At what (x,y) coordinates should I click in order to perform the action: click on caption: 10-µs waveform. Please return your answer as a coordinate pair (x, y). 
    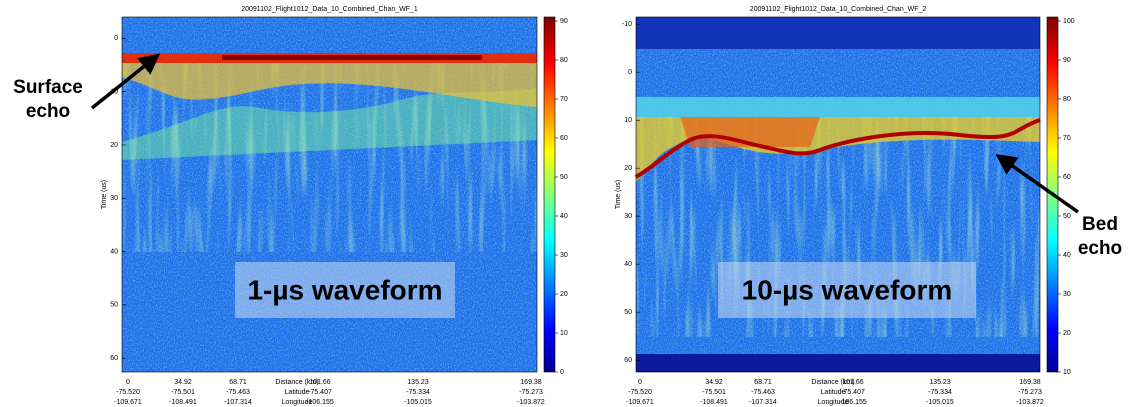
    Looking at the image, I should click on (847, 289).